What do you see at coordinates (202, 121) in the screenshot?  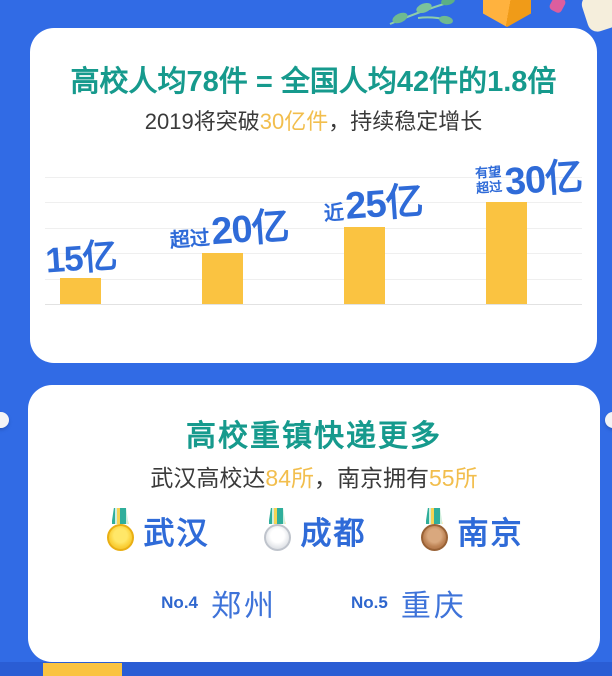 I see `growth-subtitle-part: 2019将突破` at bounding box center [202, 121].